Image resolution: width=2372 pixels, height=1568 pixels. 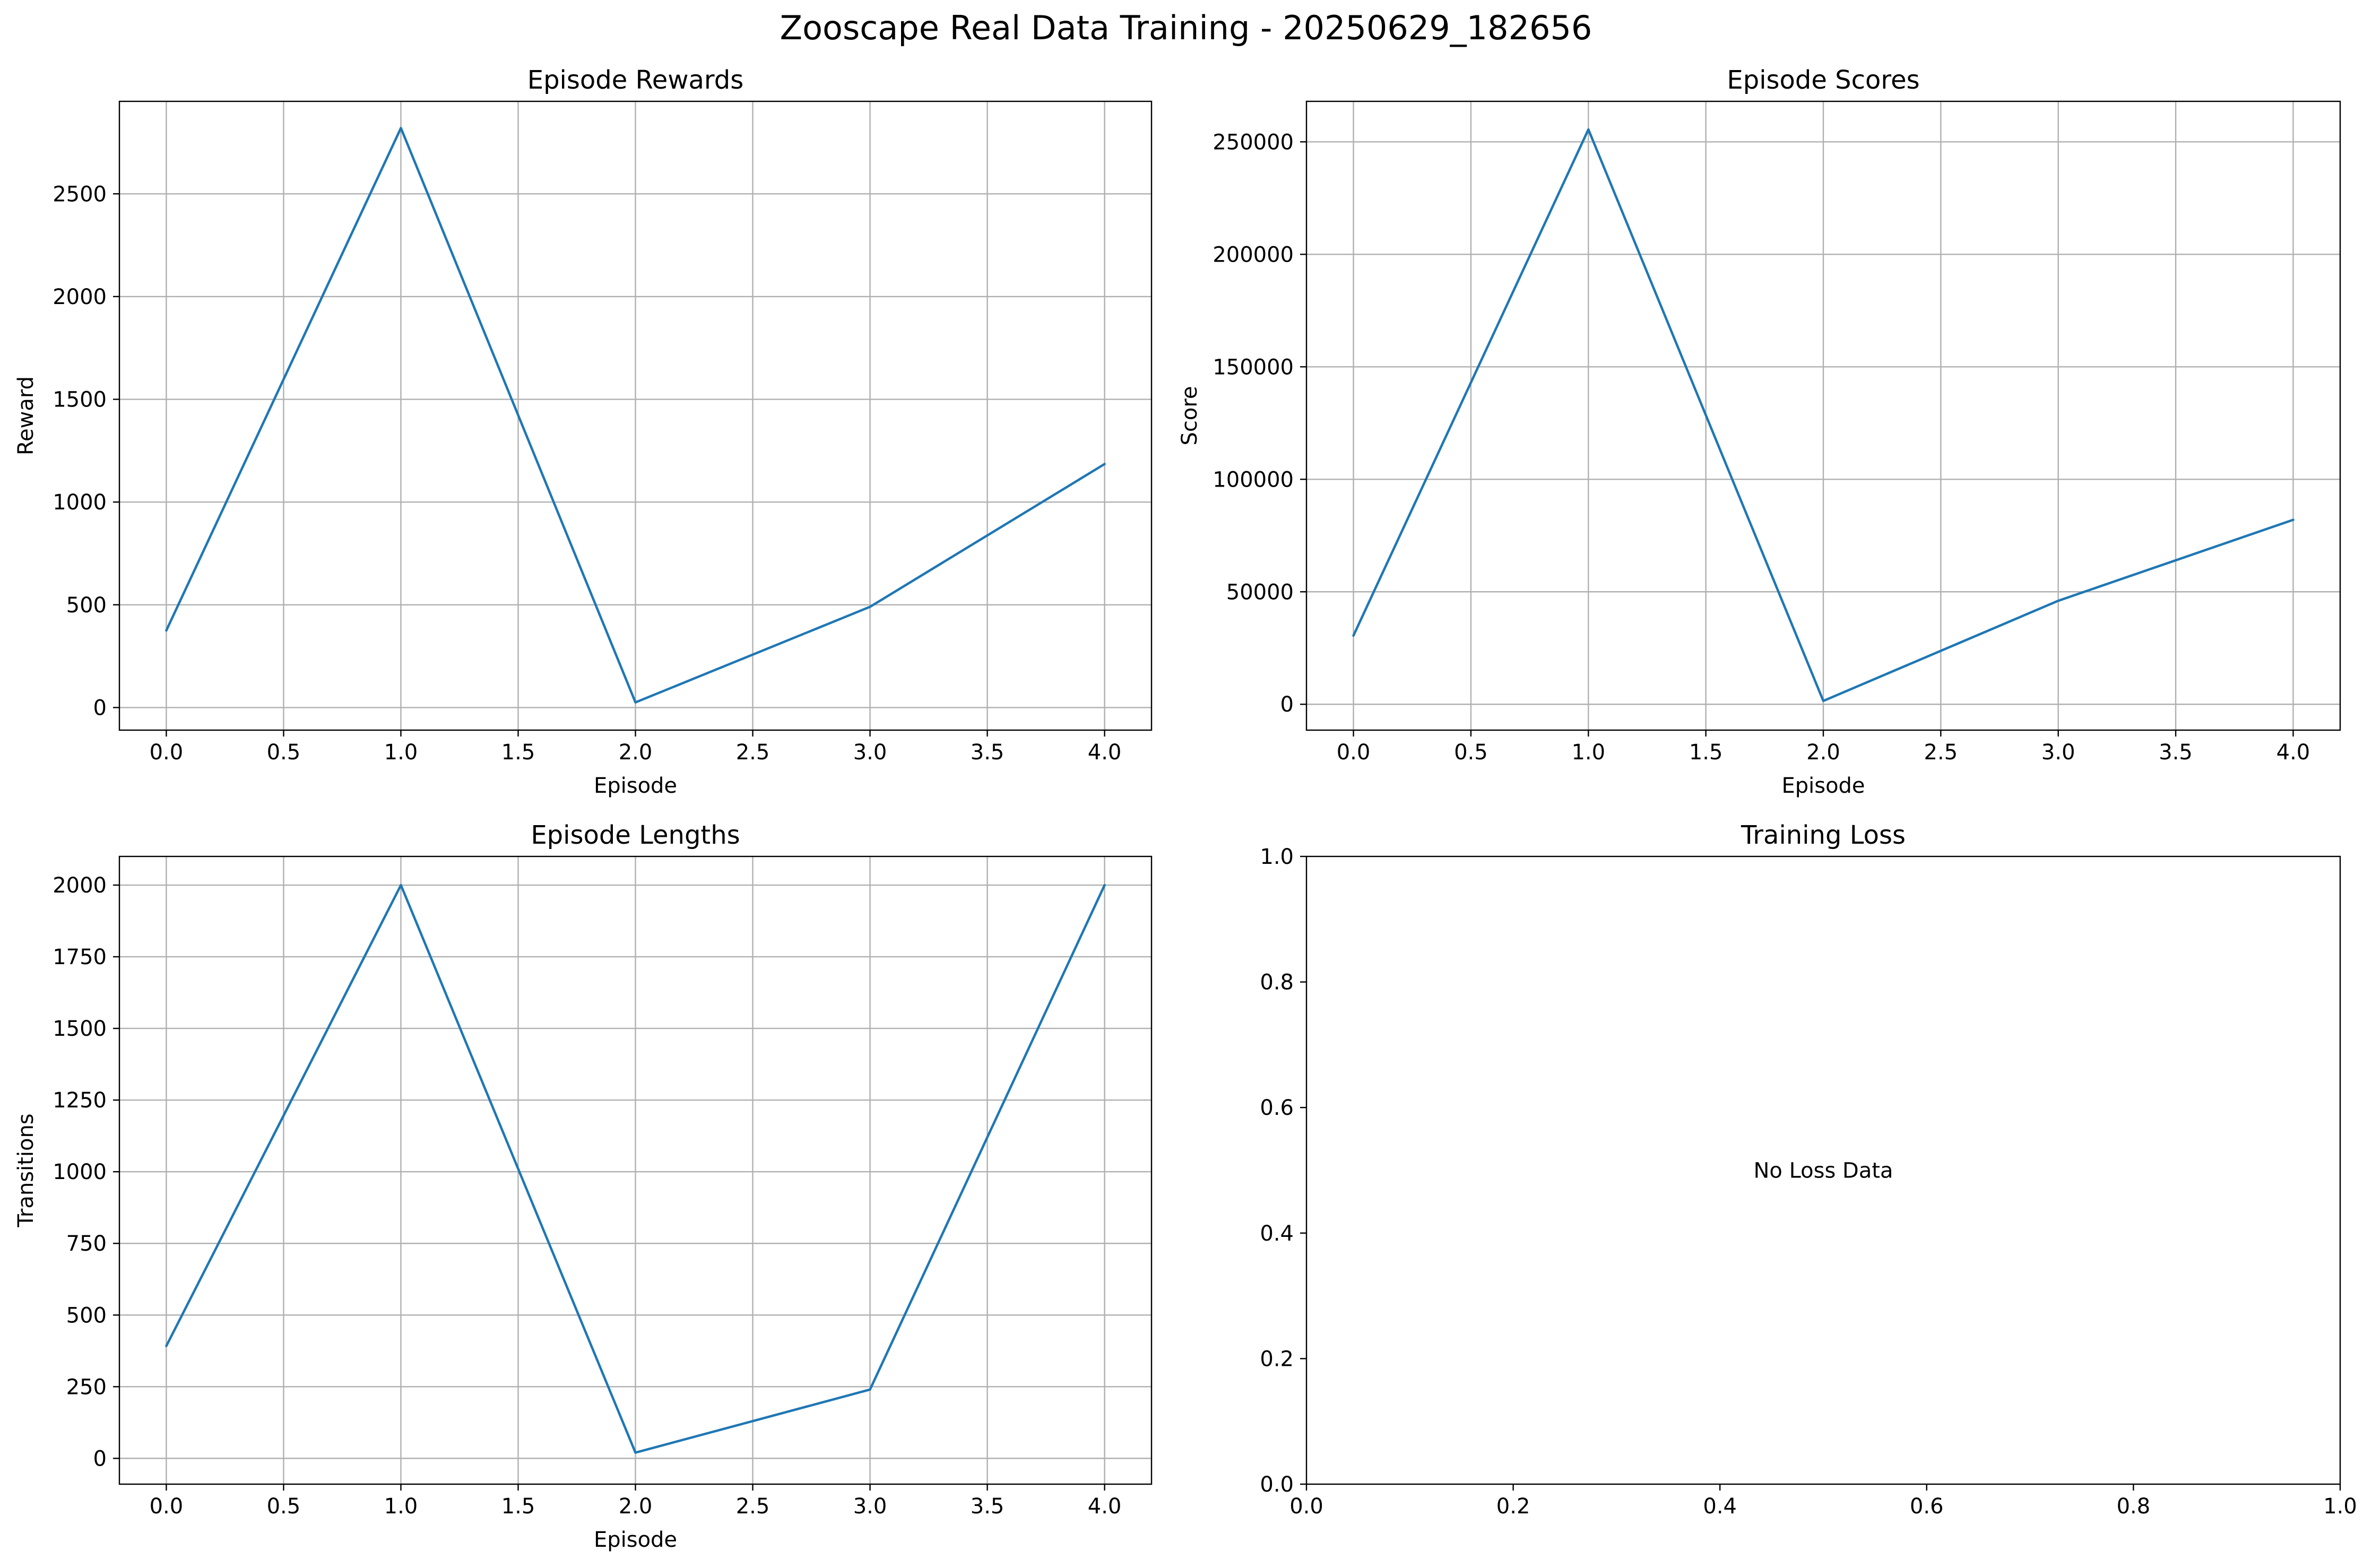 I want to click on y-tick-label: 250, so click(x=86, y=1387).